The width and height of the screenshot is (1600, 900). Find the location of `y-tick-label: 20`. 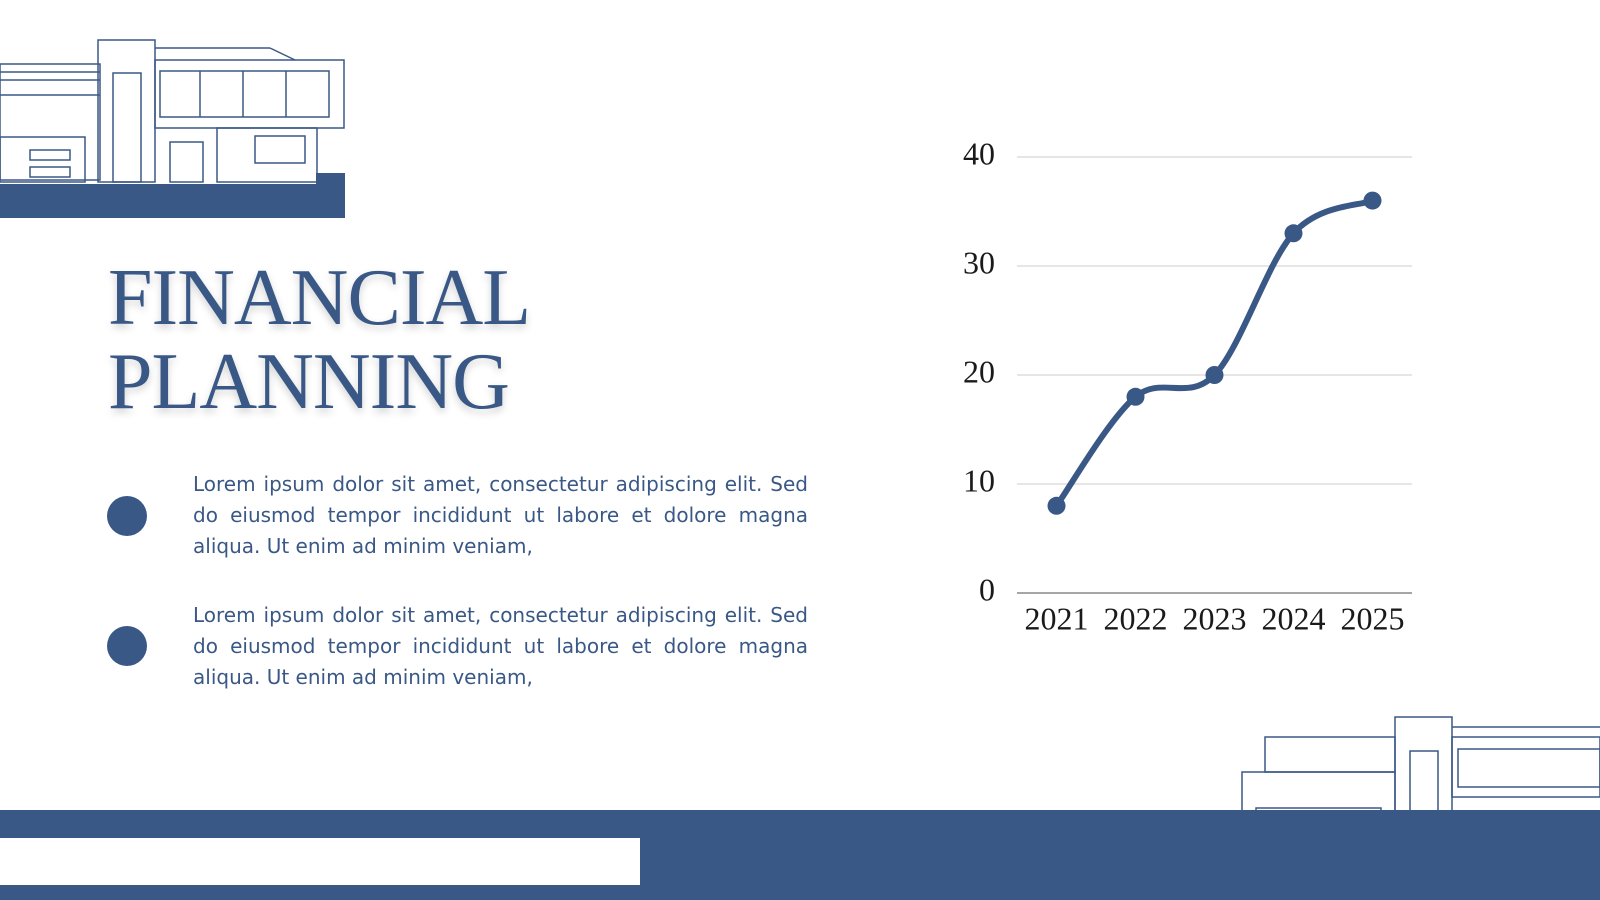

y-tick-label: 20 is located at coordinates (979, 371).